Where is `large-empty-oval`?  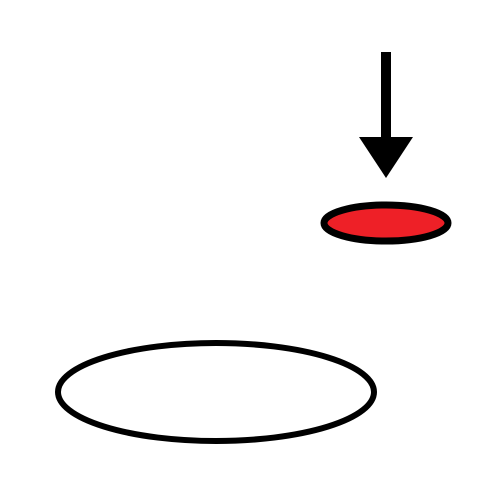 large-empty-oval is located at coordinates (216, 392).